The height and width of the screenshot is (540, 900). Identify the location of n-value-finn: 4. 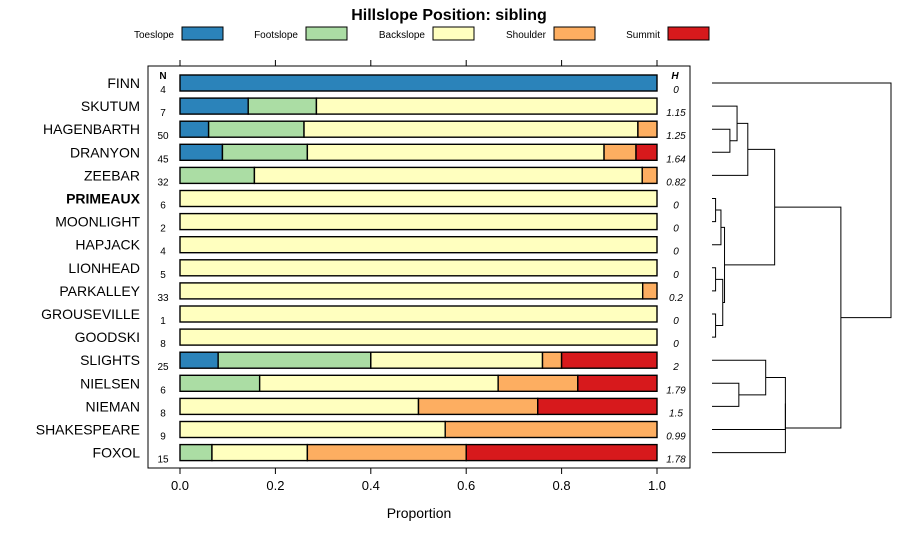
(163, 90).